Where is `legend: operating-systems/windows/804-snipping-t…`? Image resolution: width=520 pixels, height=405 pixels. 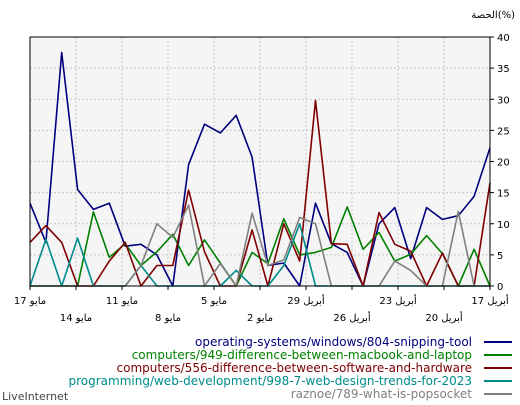 legend: operating-systems/windows/804-snipping-t… is located at coordinates (290, 368).